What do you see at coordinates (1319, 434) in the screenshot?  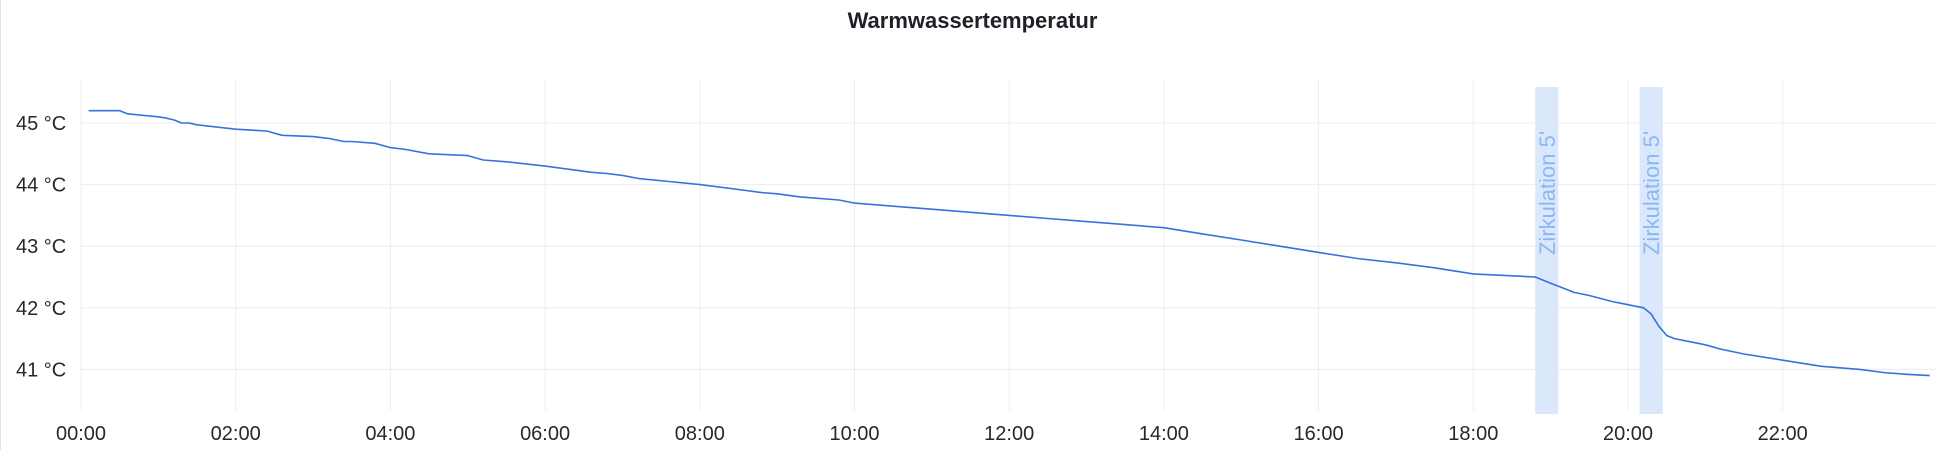 I see `x-tick-label: 16:00` at bounding box center [1319, 434].